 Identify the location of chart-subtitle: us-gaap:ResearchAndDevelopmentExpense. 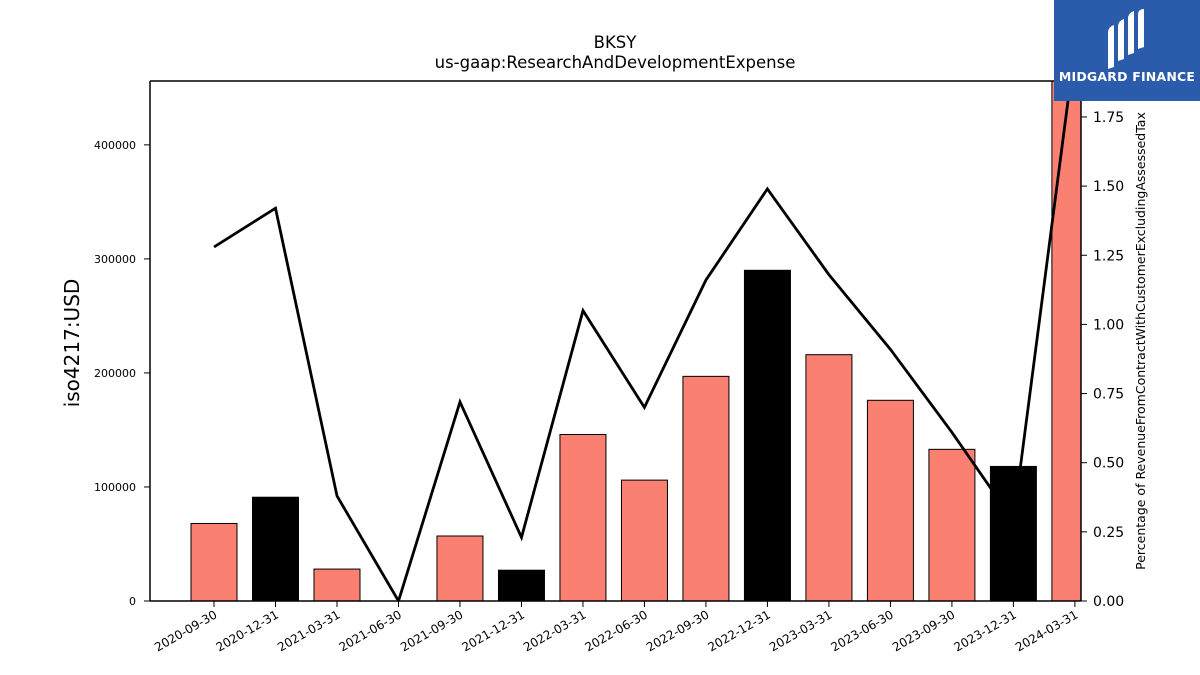
(615, 62).